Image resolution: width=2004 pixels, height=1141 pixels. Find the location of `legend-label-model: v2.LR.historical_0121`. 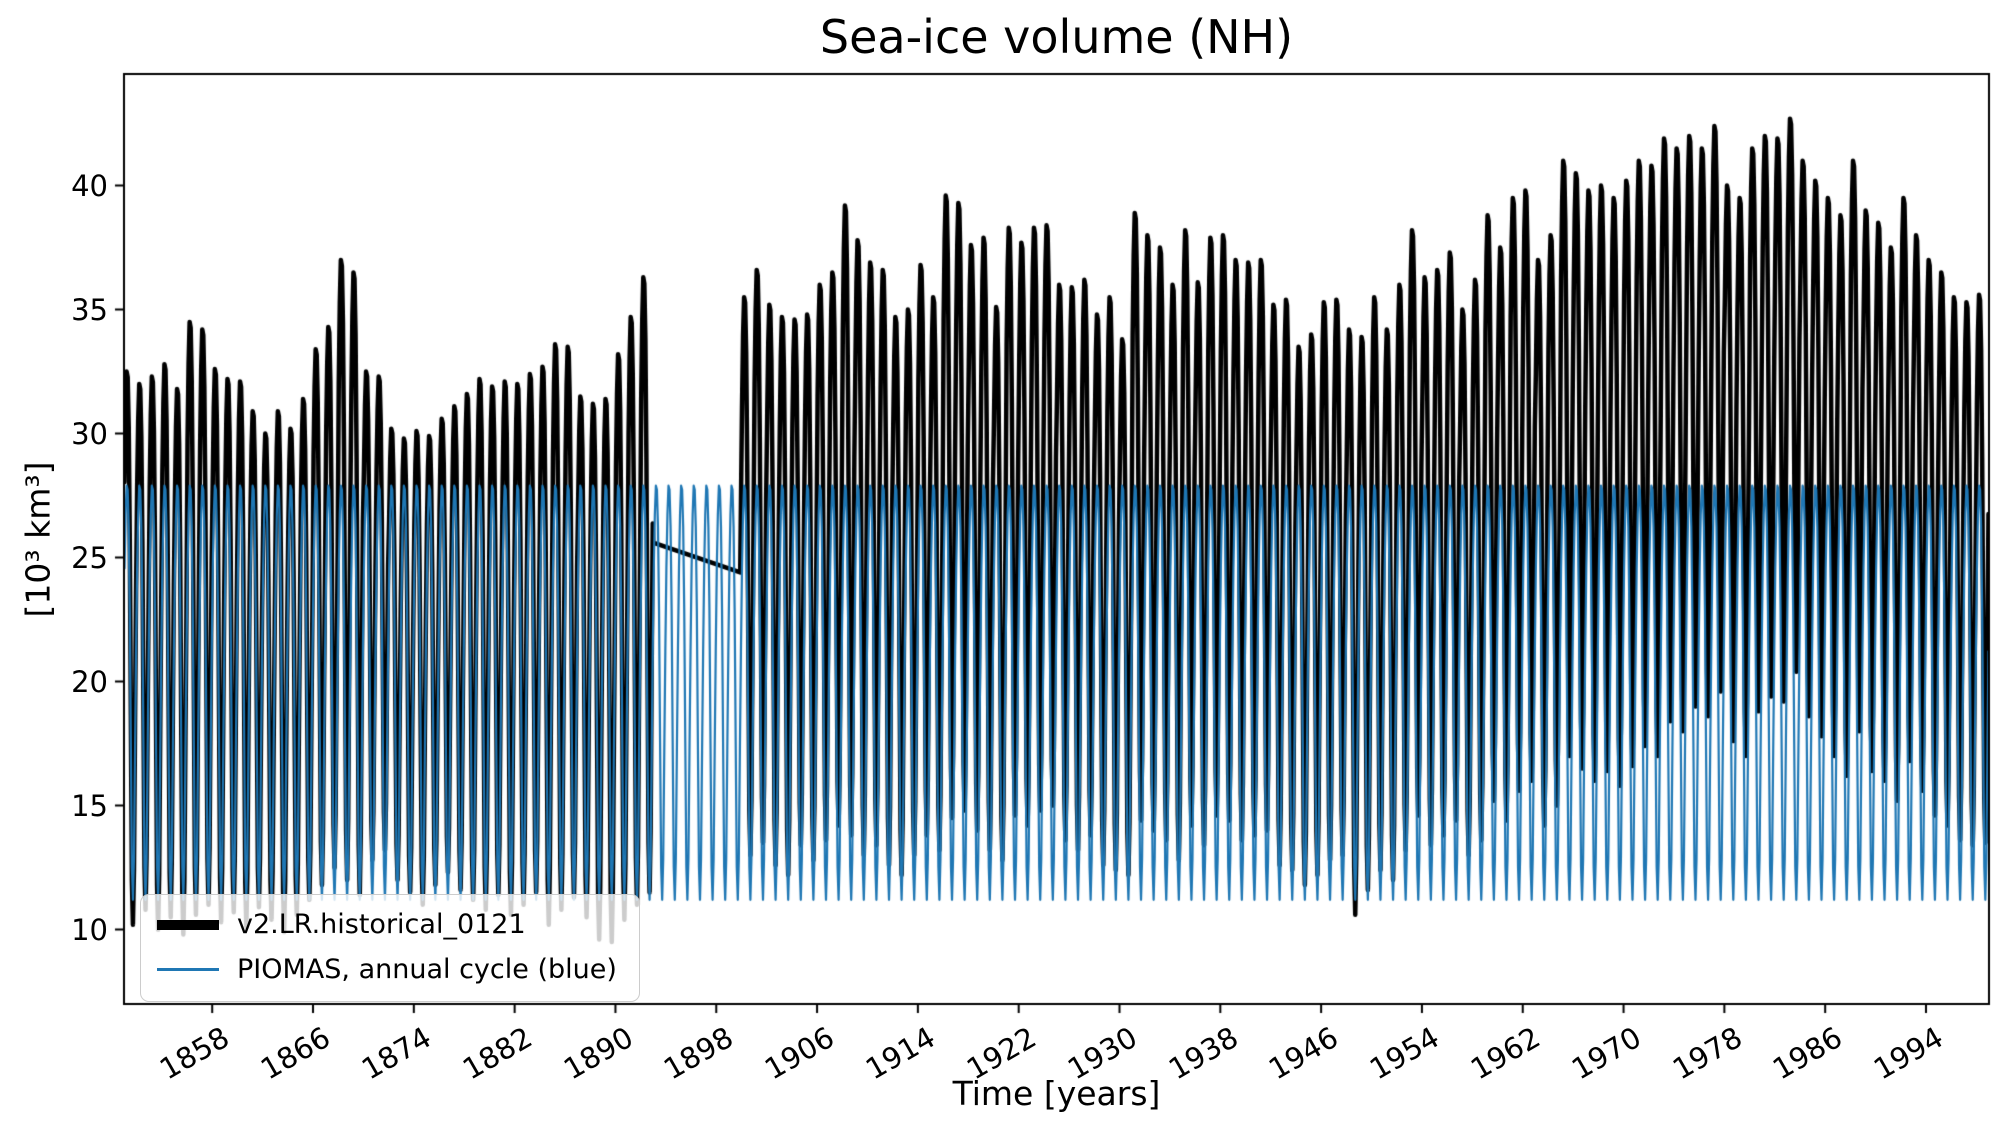

legend-label-model: v2.LR.historical_0121 is located at coordinates (381, 924).